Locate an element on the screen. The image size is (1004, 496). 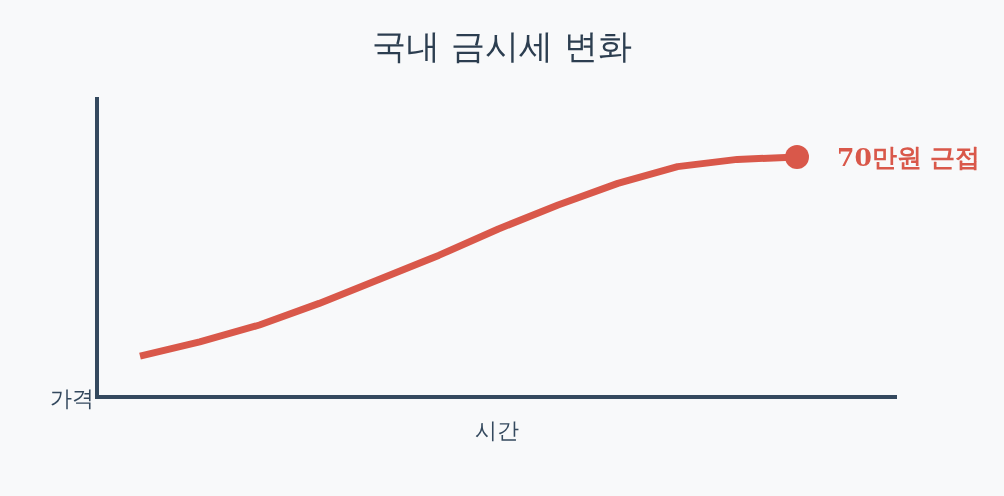
x-axis-title: 시간 is located at coordinates (497, 430).